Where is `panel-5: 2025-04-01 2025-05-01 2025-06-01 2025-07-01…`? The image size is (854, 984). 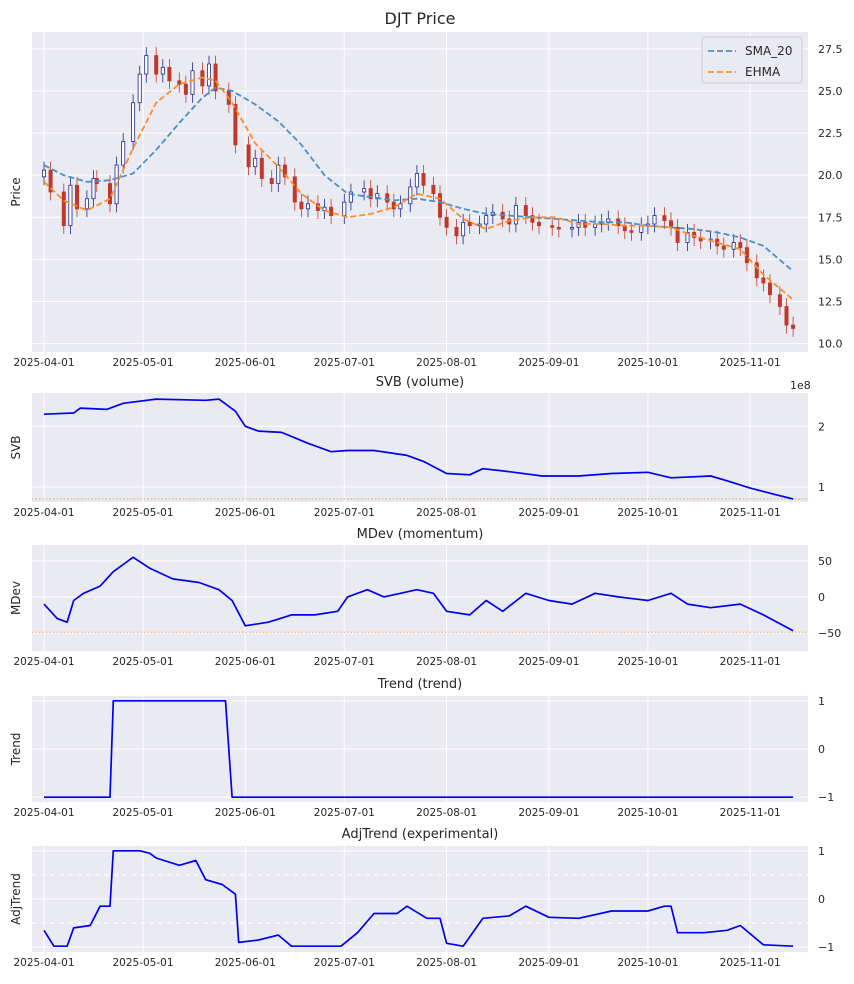 panel-5: 2025-04-01 2025-05-01 2025-06-01 2025-07-01… is located at coordinates (421, 898).